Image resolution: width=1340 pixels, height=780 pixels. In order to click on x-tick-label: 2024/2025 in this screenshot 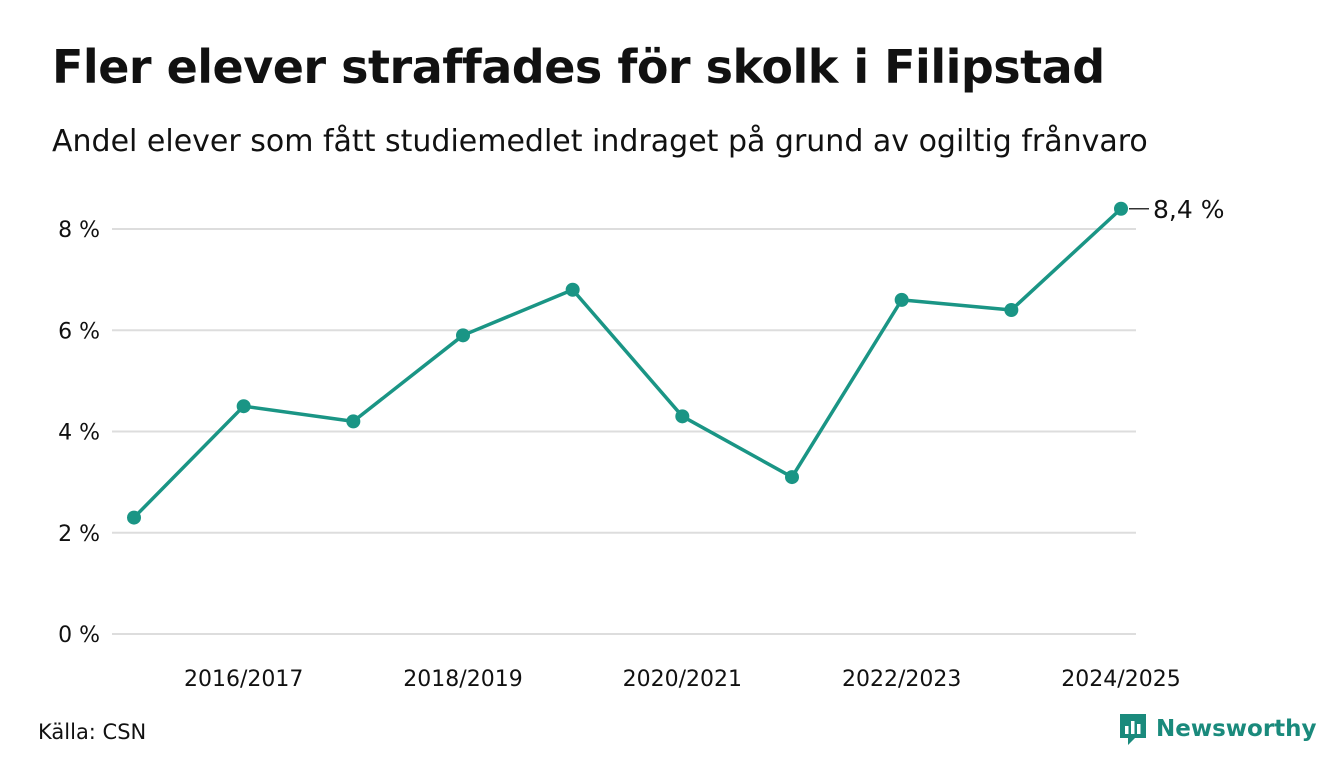, I will do `click(1120, 679)`.